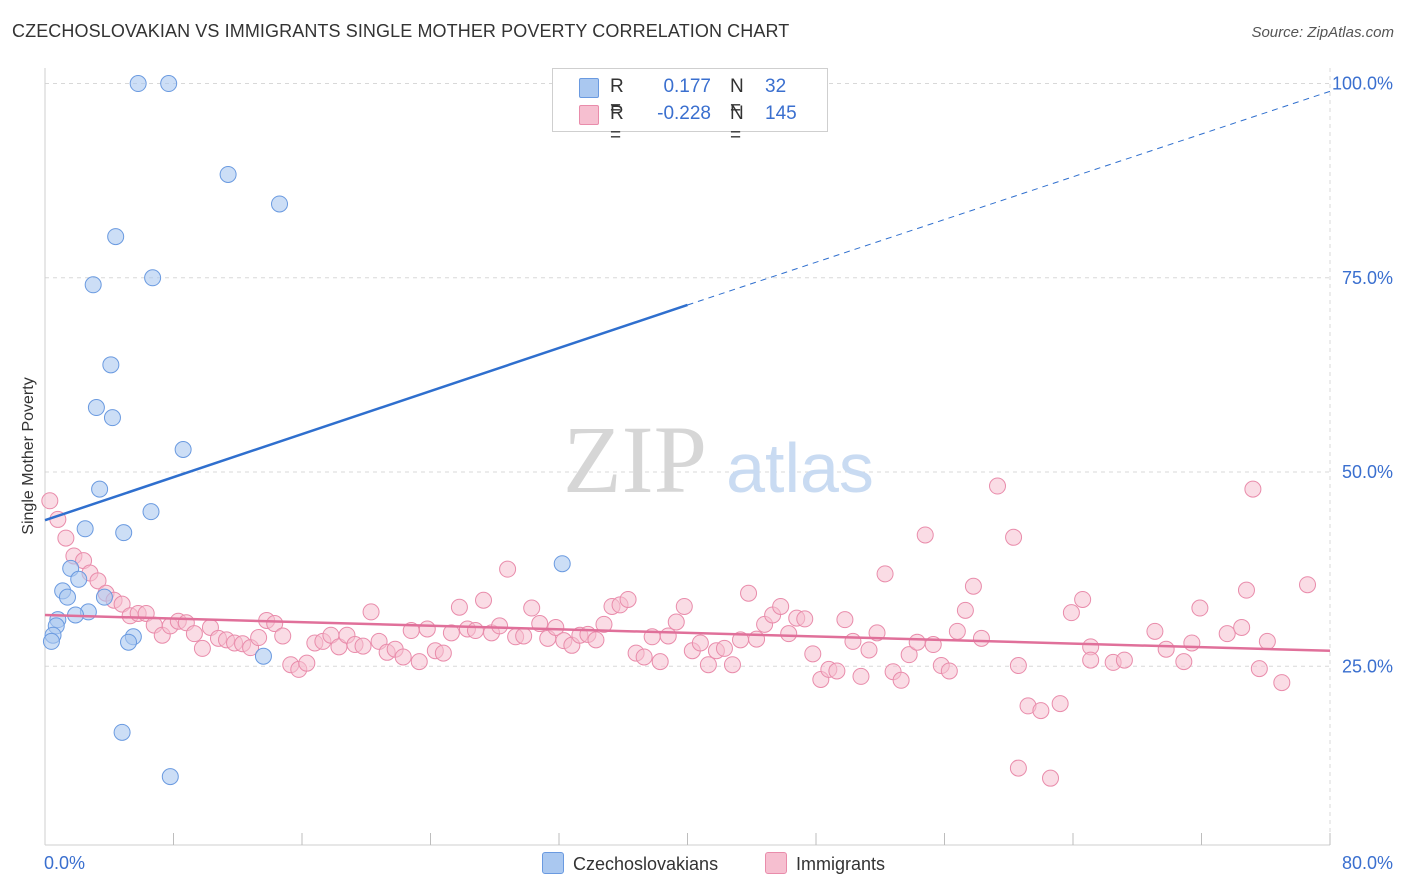 The width and height of the screenshot is (1406, 892). Describe the element at coordinates (841, 864) in the screenshot. I see `legend-label: Immigrants` at that location.